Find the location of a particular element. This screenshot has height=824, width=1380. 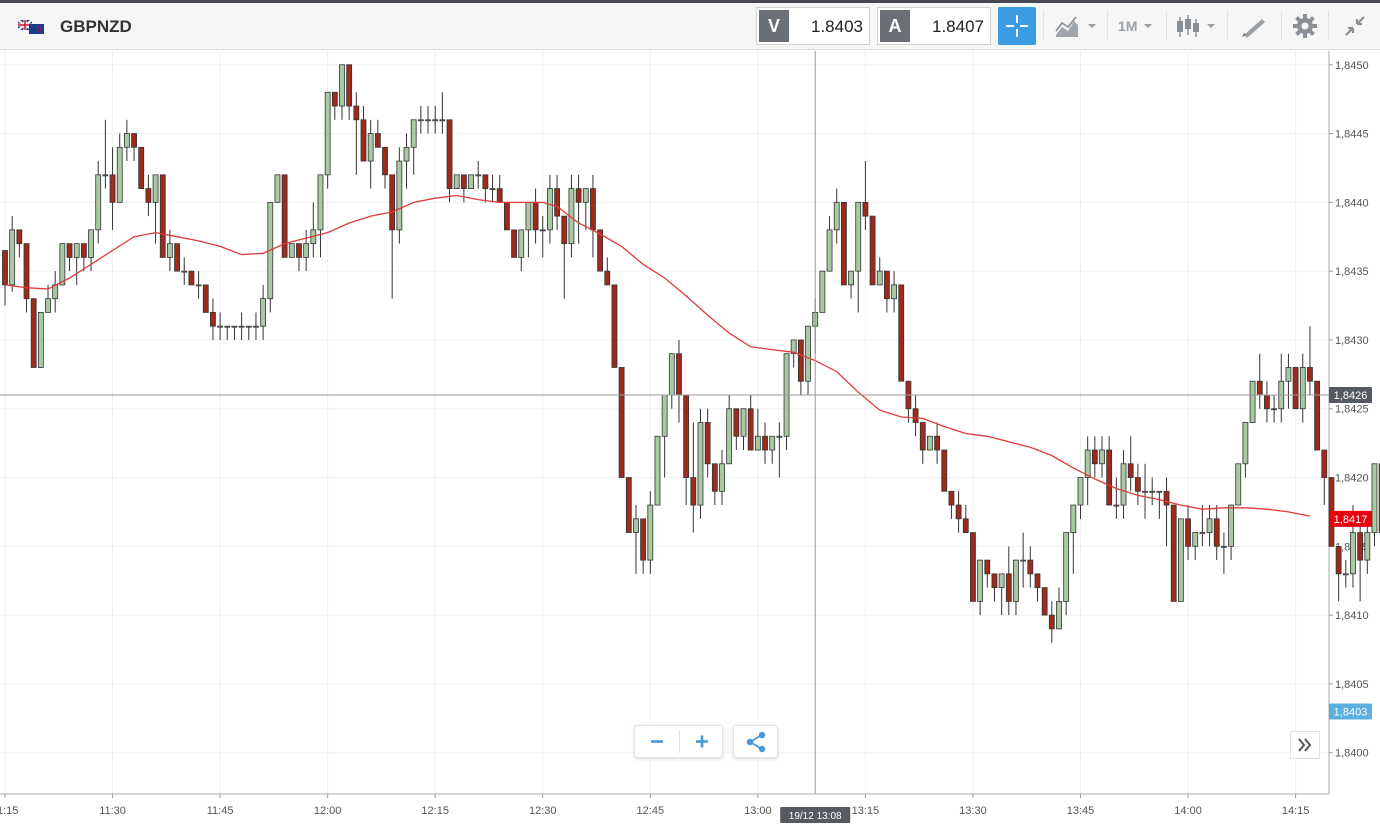

buy-price-box: A 1.8407 is located at coordinates (934, 26).